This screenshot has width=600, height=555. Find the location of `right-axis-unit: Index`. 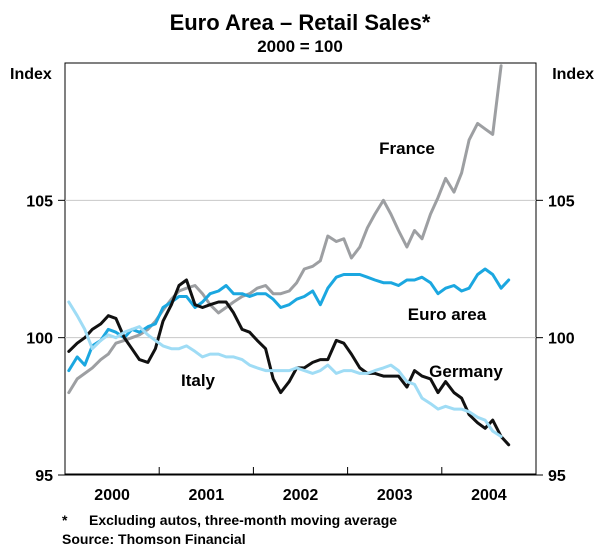

right-axis-unit: Index is located at coordinates (573, 74).